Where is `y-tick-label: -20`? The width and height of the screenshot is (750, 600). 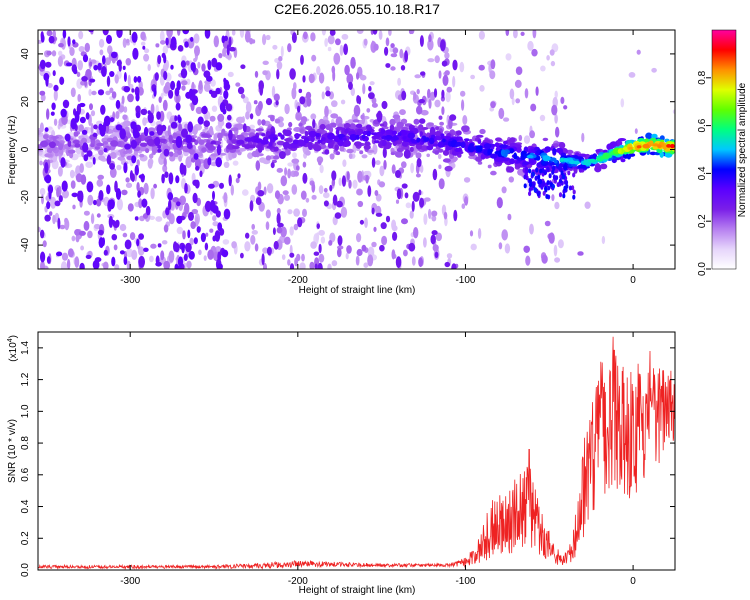
y-tick-label: -20 is located at coordinates (25, 197).